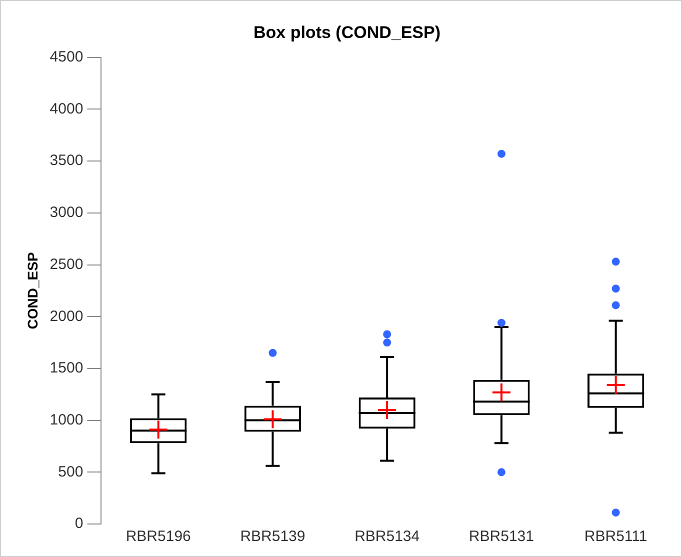 The height and width of the screenshot is (557, 682). Describe the element at coordinates (71, 471) in the screenshot. I see `y-tick-label: 500` at that location.